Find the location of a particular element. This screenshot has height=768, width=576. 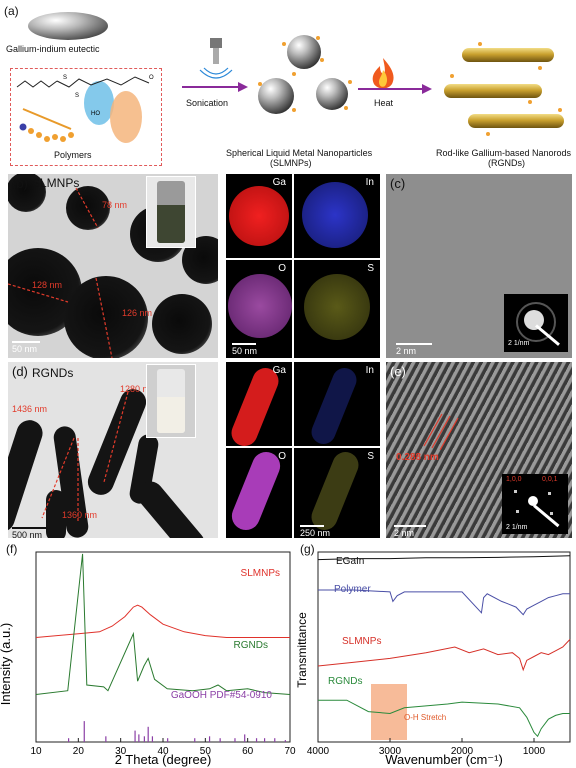

arrow-heat is located at coordinates (395, 89).